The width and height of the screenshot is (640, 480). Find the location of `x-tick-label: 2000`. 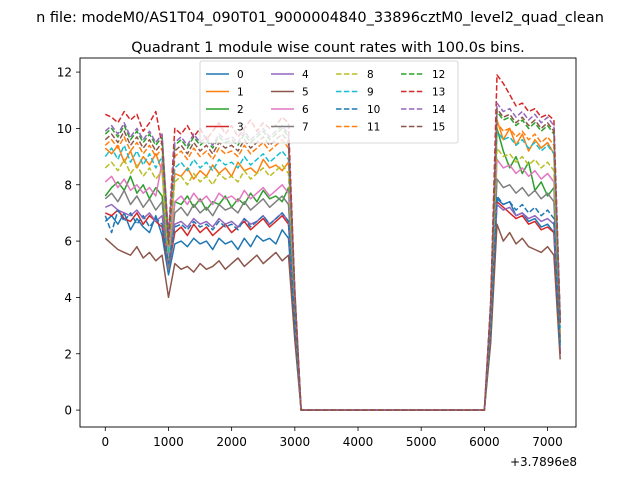

x-tick-label: 2000 is located at coordinates (231, 442).